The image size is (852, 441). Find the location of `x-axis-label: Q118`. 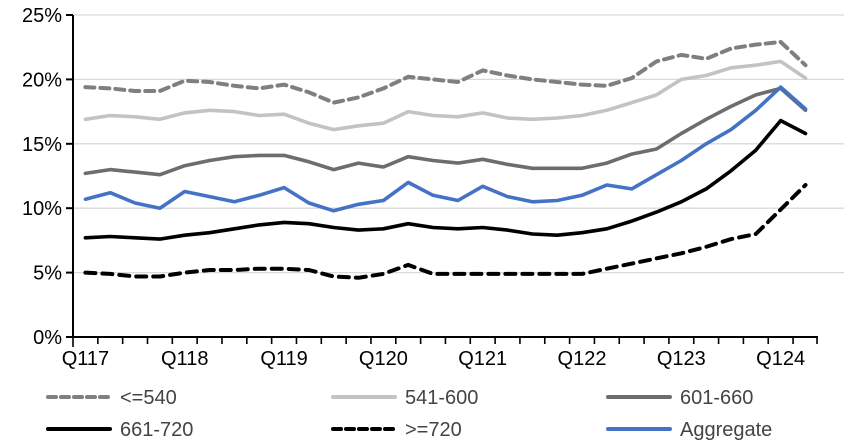

x-axis-label: Q118 is located at coordinates (184, 359).